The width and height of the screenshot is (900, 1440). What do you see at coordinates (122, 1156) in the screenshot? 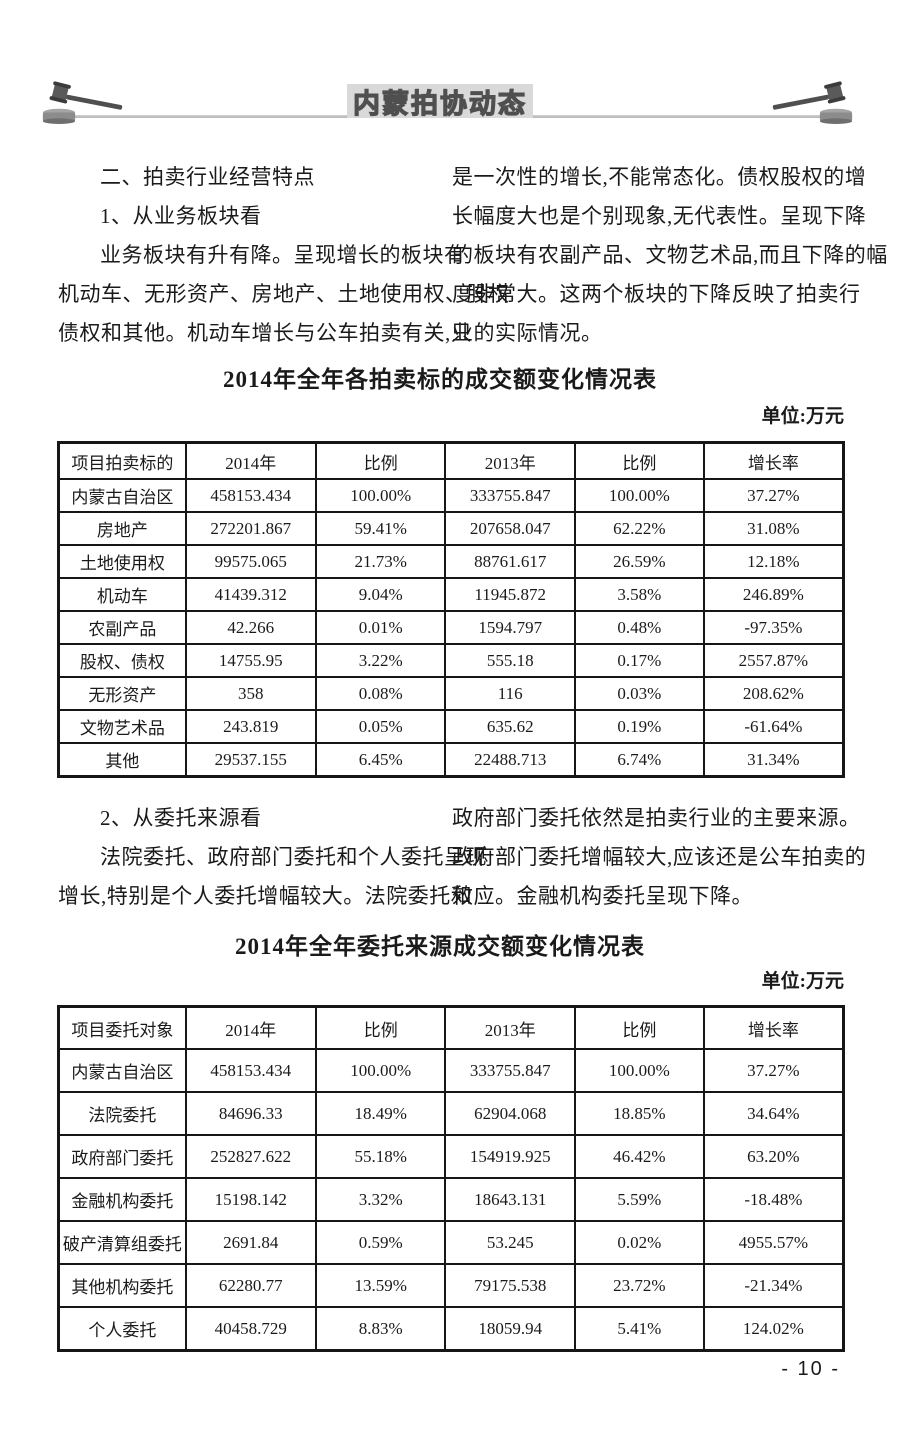
I see `cell: 政府部门委托` at bounding box center [122, 1156].